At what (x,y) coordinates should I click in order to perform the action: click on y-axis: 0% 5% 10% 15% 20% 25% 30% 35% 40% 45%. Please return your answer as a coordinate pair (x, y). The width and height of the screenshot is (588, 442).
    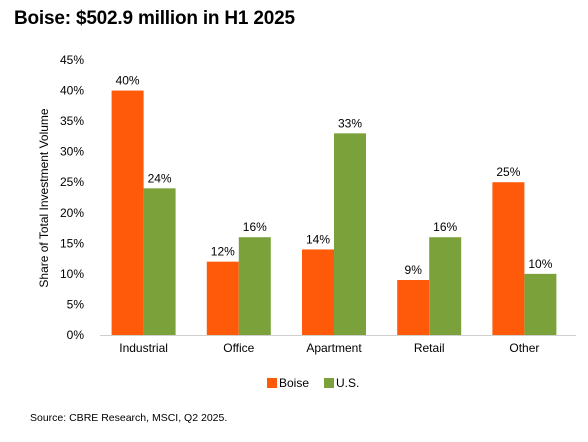
    Looking at the image, I should click on (72, 197).